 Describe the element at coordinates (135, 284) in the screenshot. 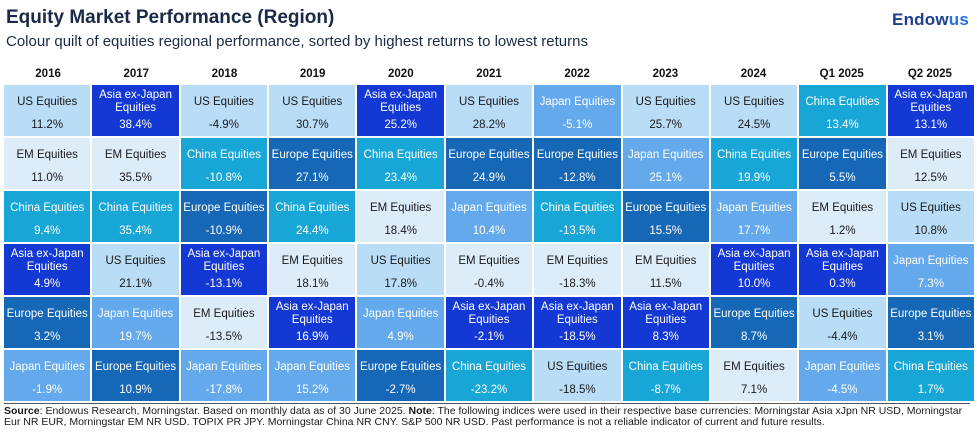

I see `return-value: 21.1%` at that location.